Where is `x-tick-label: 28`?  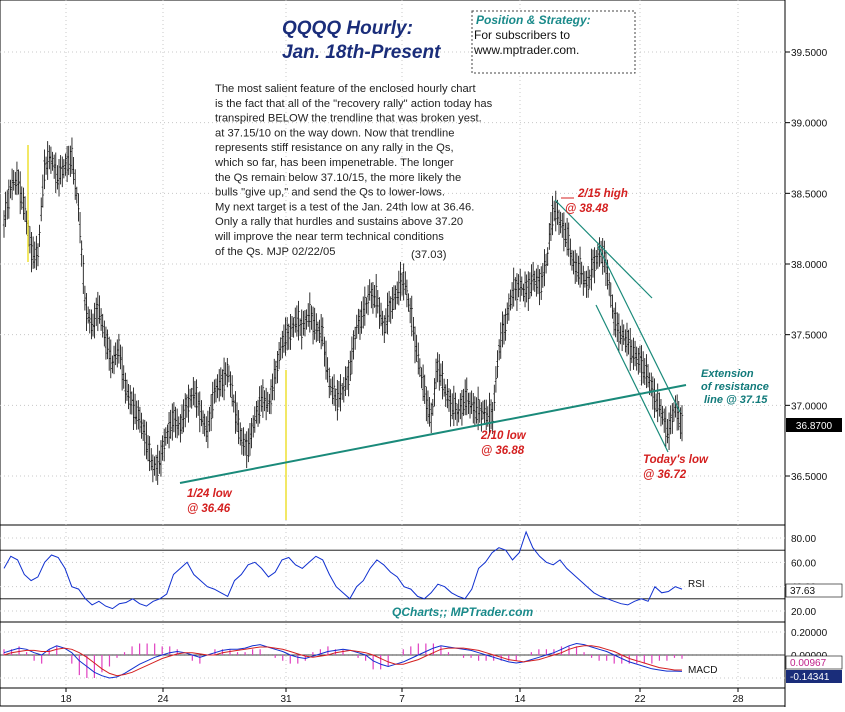
x-tick-label: 28 is located at coordinates (738, 699).